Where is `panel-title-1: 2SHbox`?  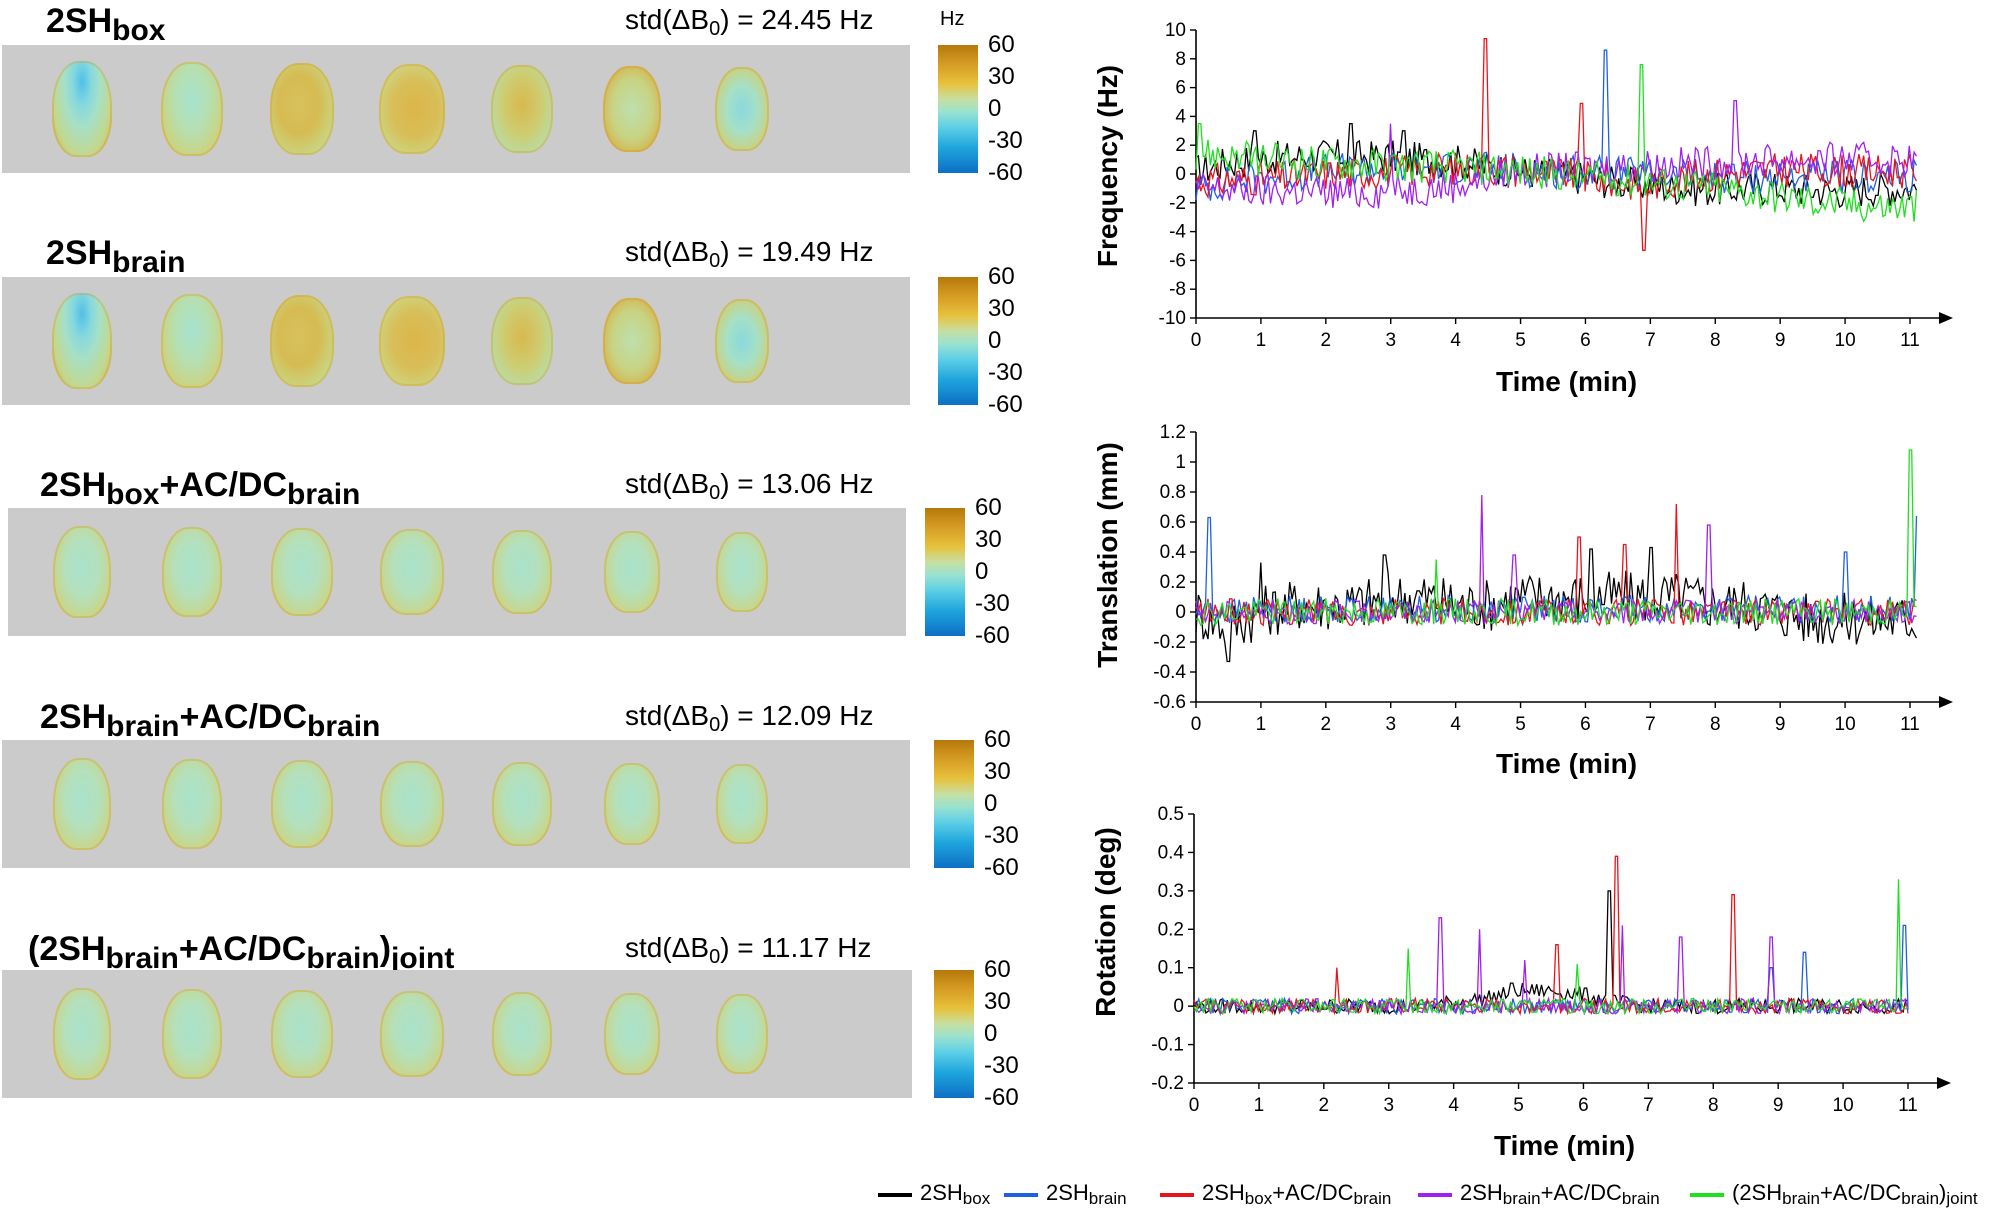
panel-title-1: 2SHbox is located at coordinates (105, 25).